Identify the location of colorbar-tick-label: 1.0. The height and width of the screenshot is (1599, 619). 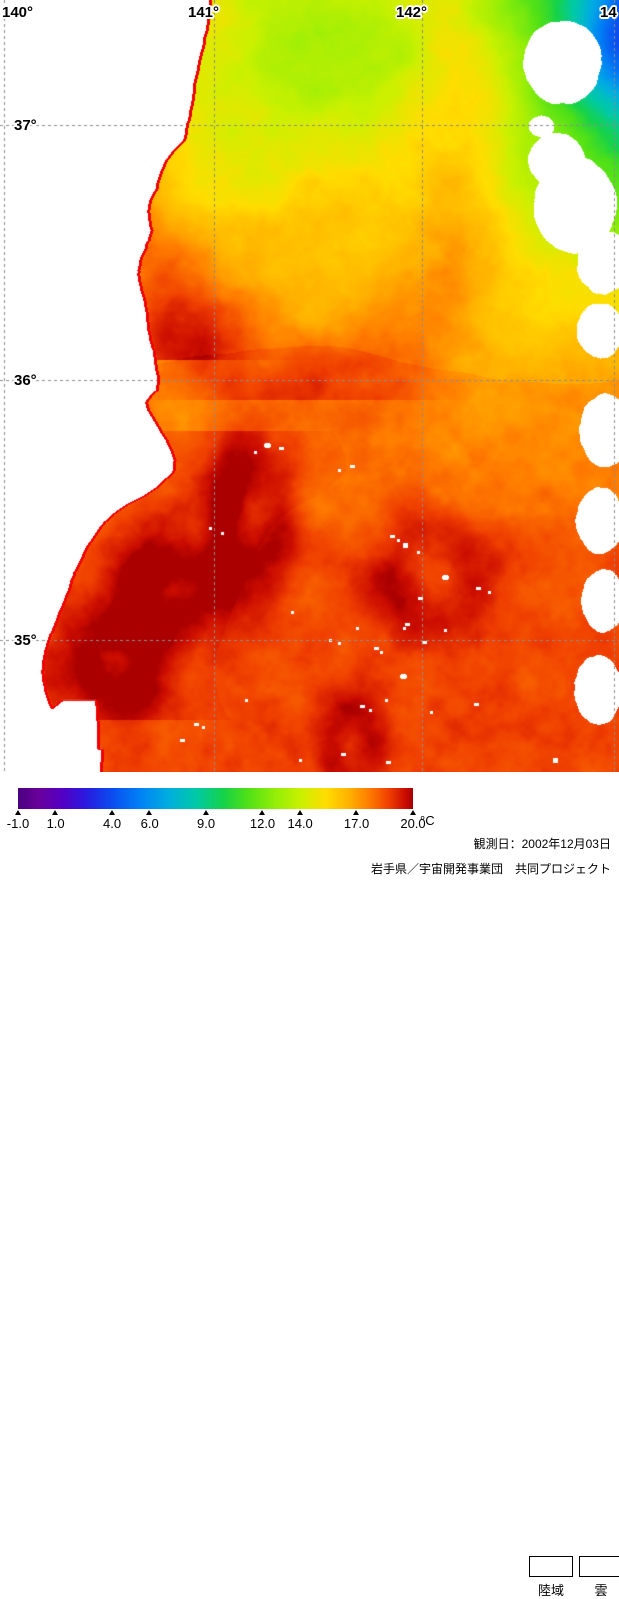
(55, 823).